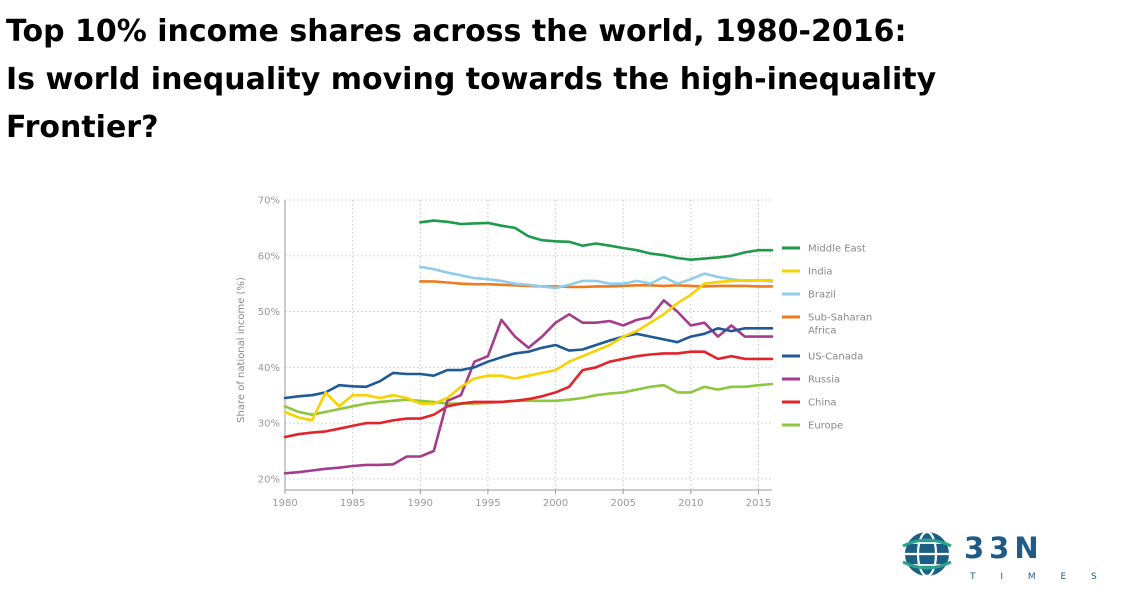 This screenshot has height=593, width=1127. Describe the element at coordinates (487, 503) in the screenshot. I see `x-tick-label: 1995` at that location.